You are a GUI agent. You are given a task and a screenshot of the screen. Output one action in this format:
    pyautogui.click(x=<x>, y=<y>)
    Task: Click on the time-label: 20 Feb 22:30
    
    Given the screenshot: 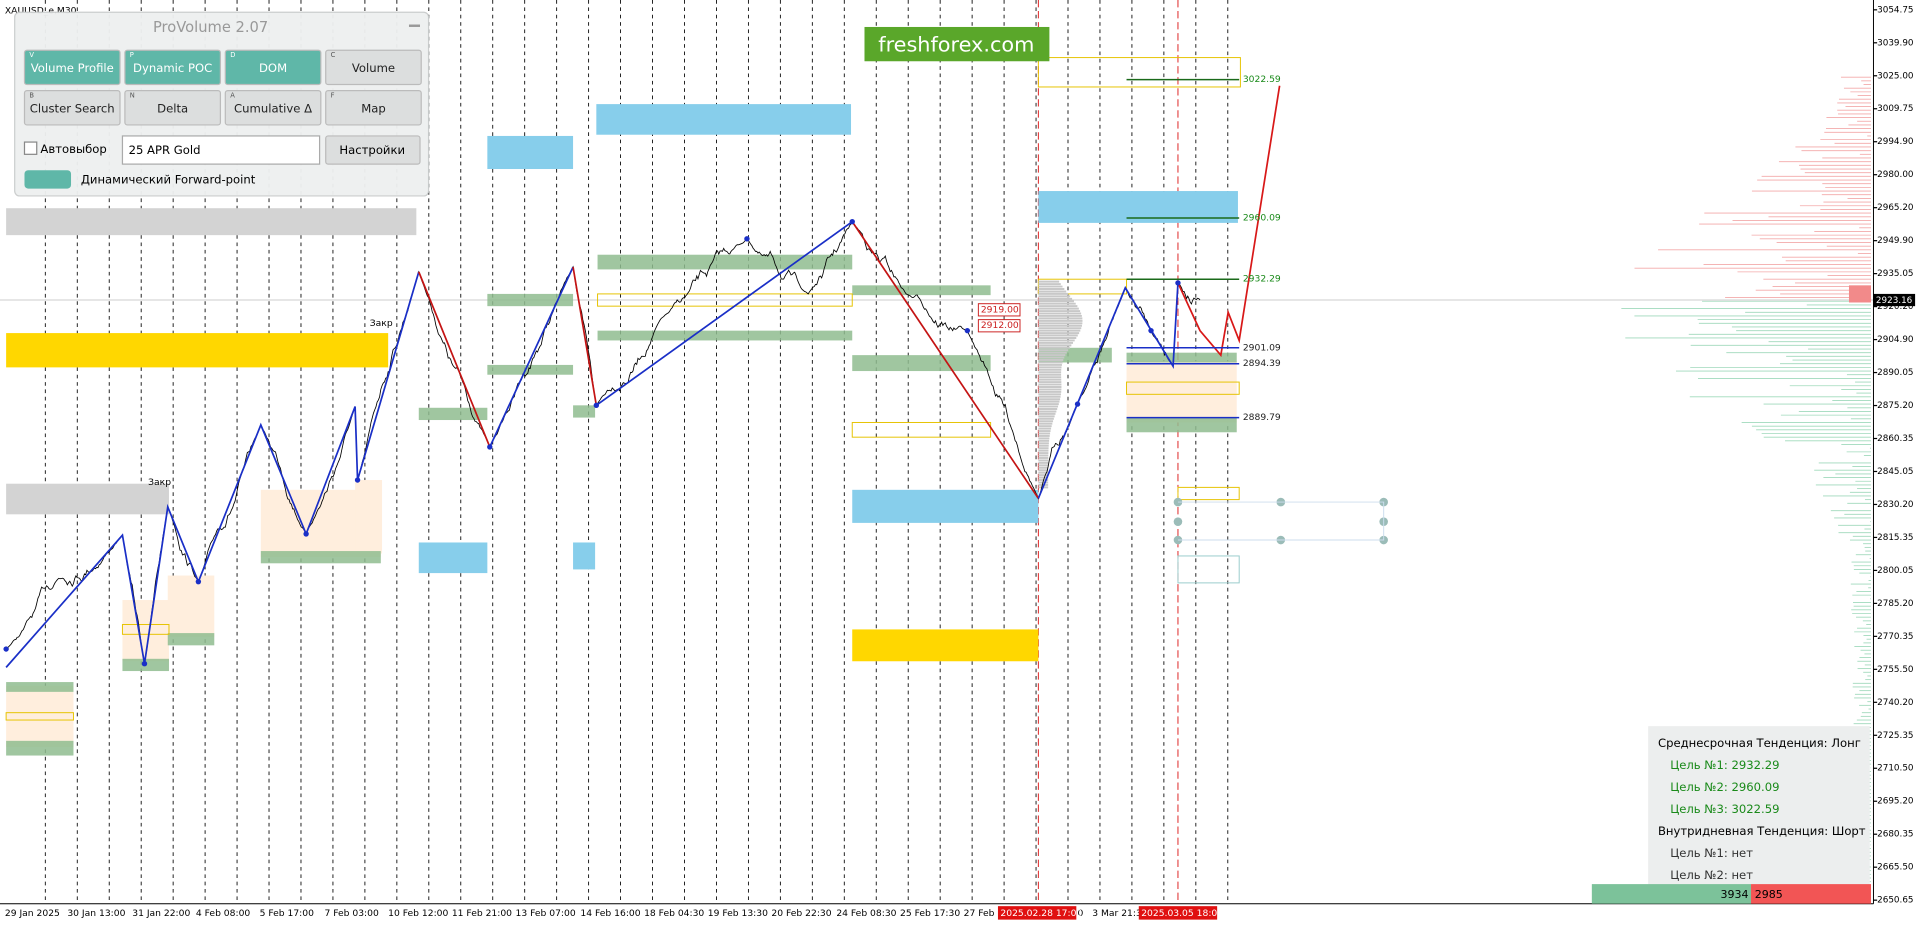 What is the action you would take?
    pyautogui.click(x=801, y=913)
    